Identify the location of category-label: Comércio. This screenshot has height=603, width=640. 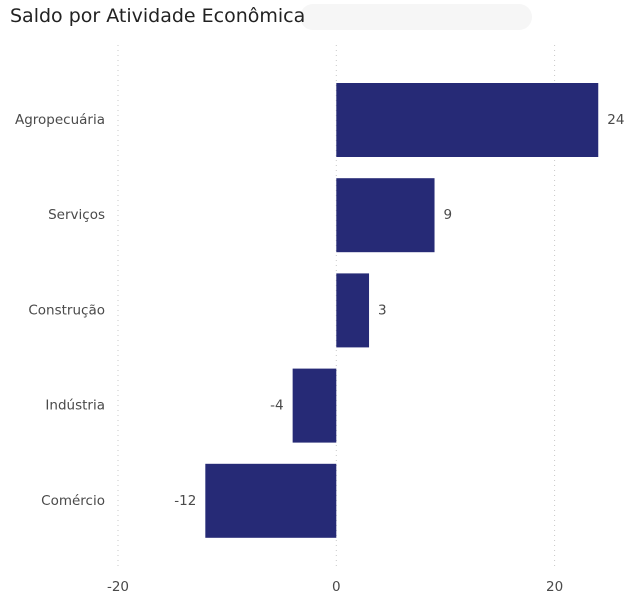
(73, 501).